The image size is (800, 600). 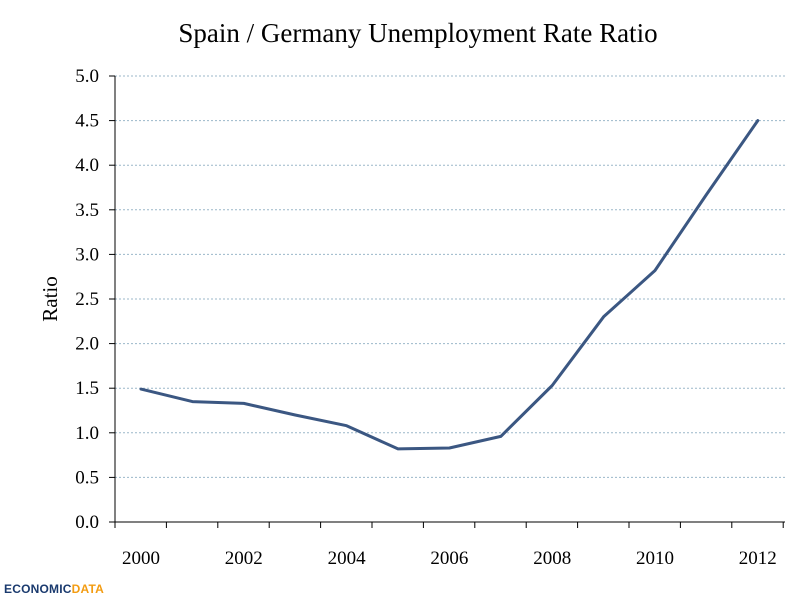 What do you see at coordinates (87, 165) in the screenshot?
I see `y-tick-label: 4.0` at bounding box center [87, 165].